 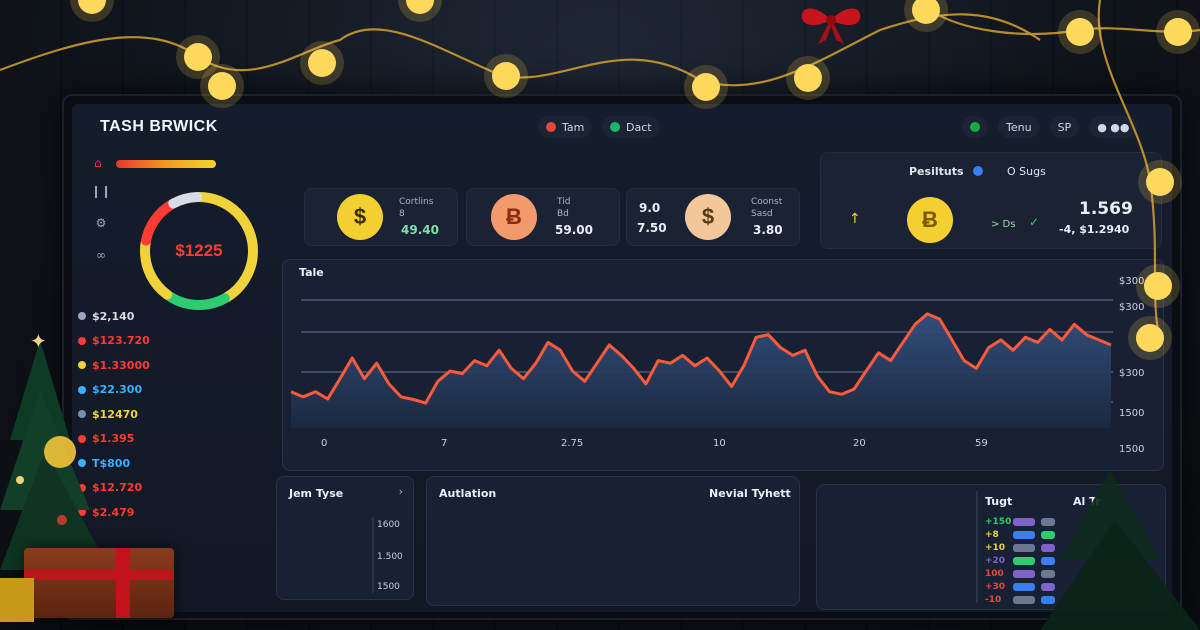 I want to click on tag-label: +20, so click(x=995, y=560).